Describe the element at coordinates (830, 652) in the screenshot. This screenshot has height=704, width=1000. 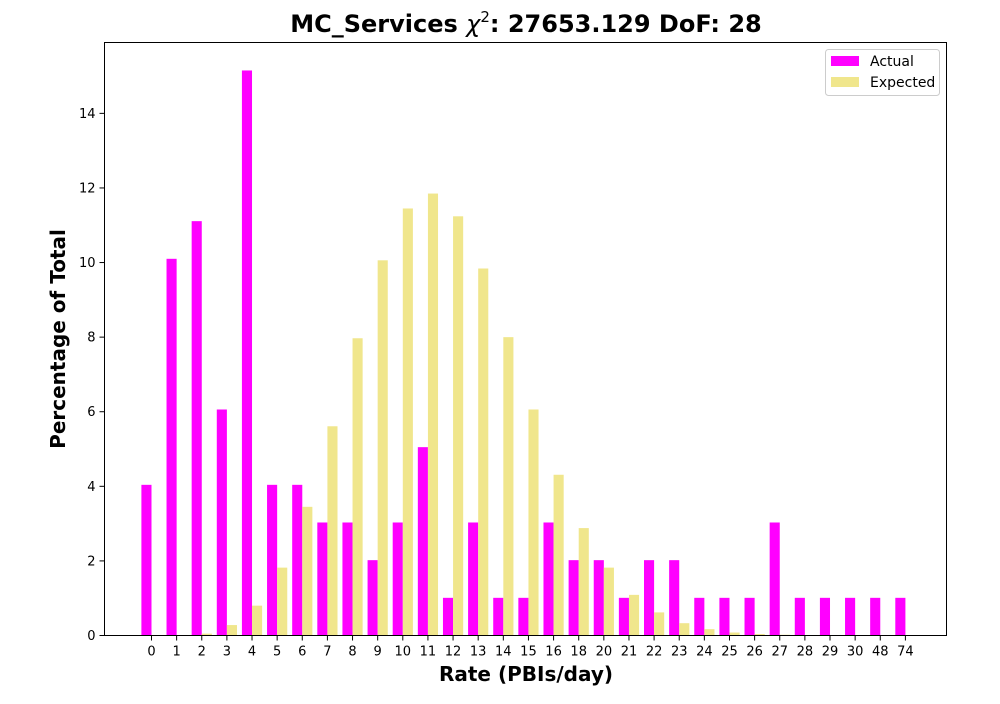
I see `x-tick-label: 29` at that location.